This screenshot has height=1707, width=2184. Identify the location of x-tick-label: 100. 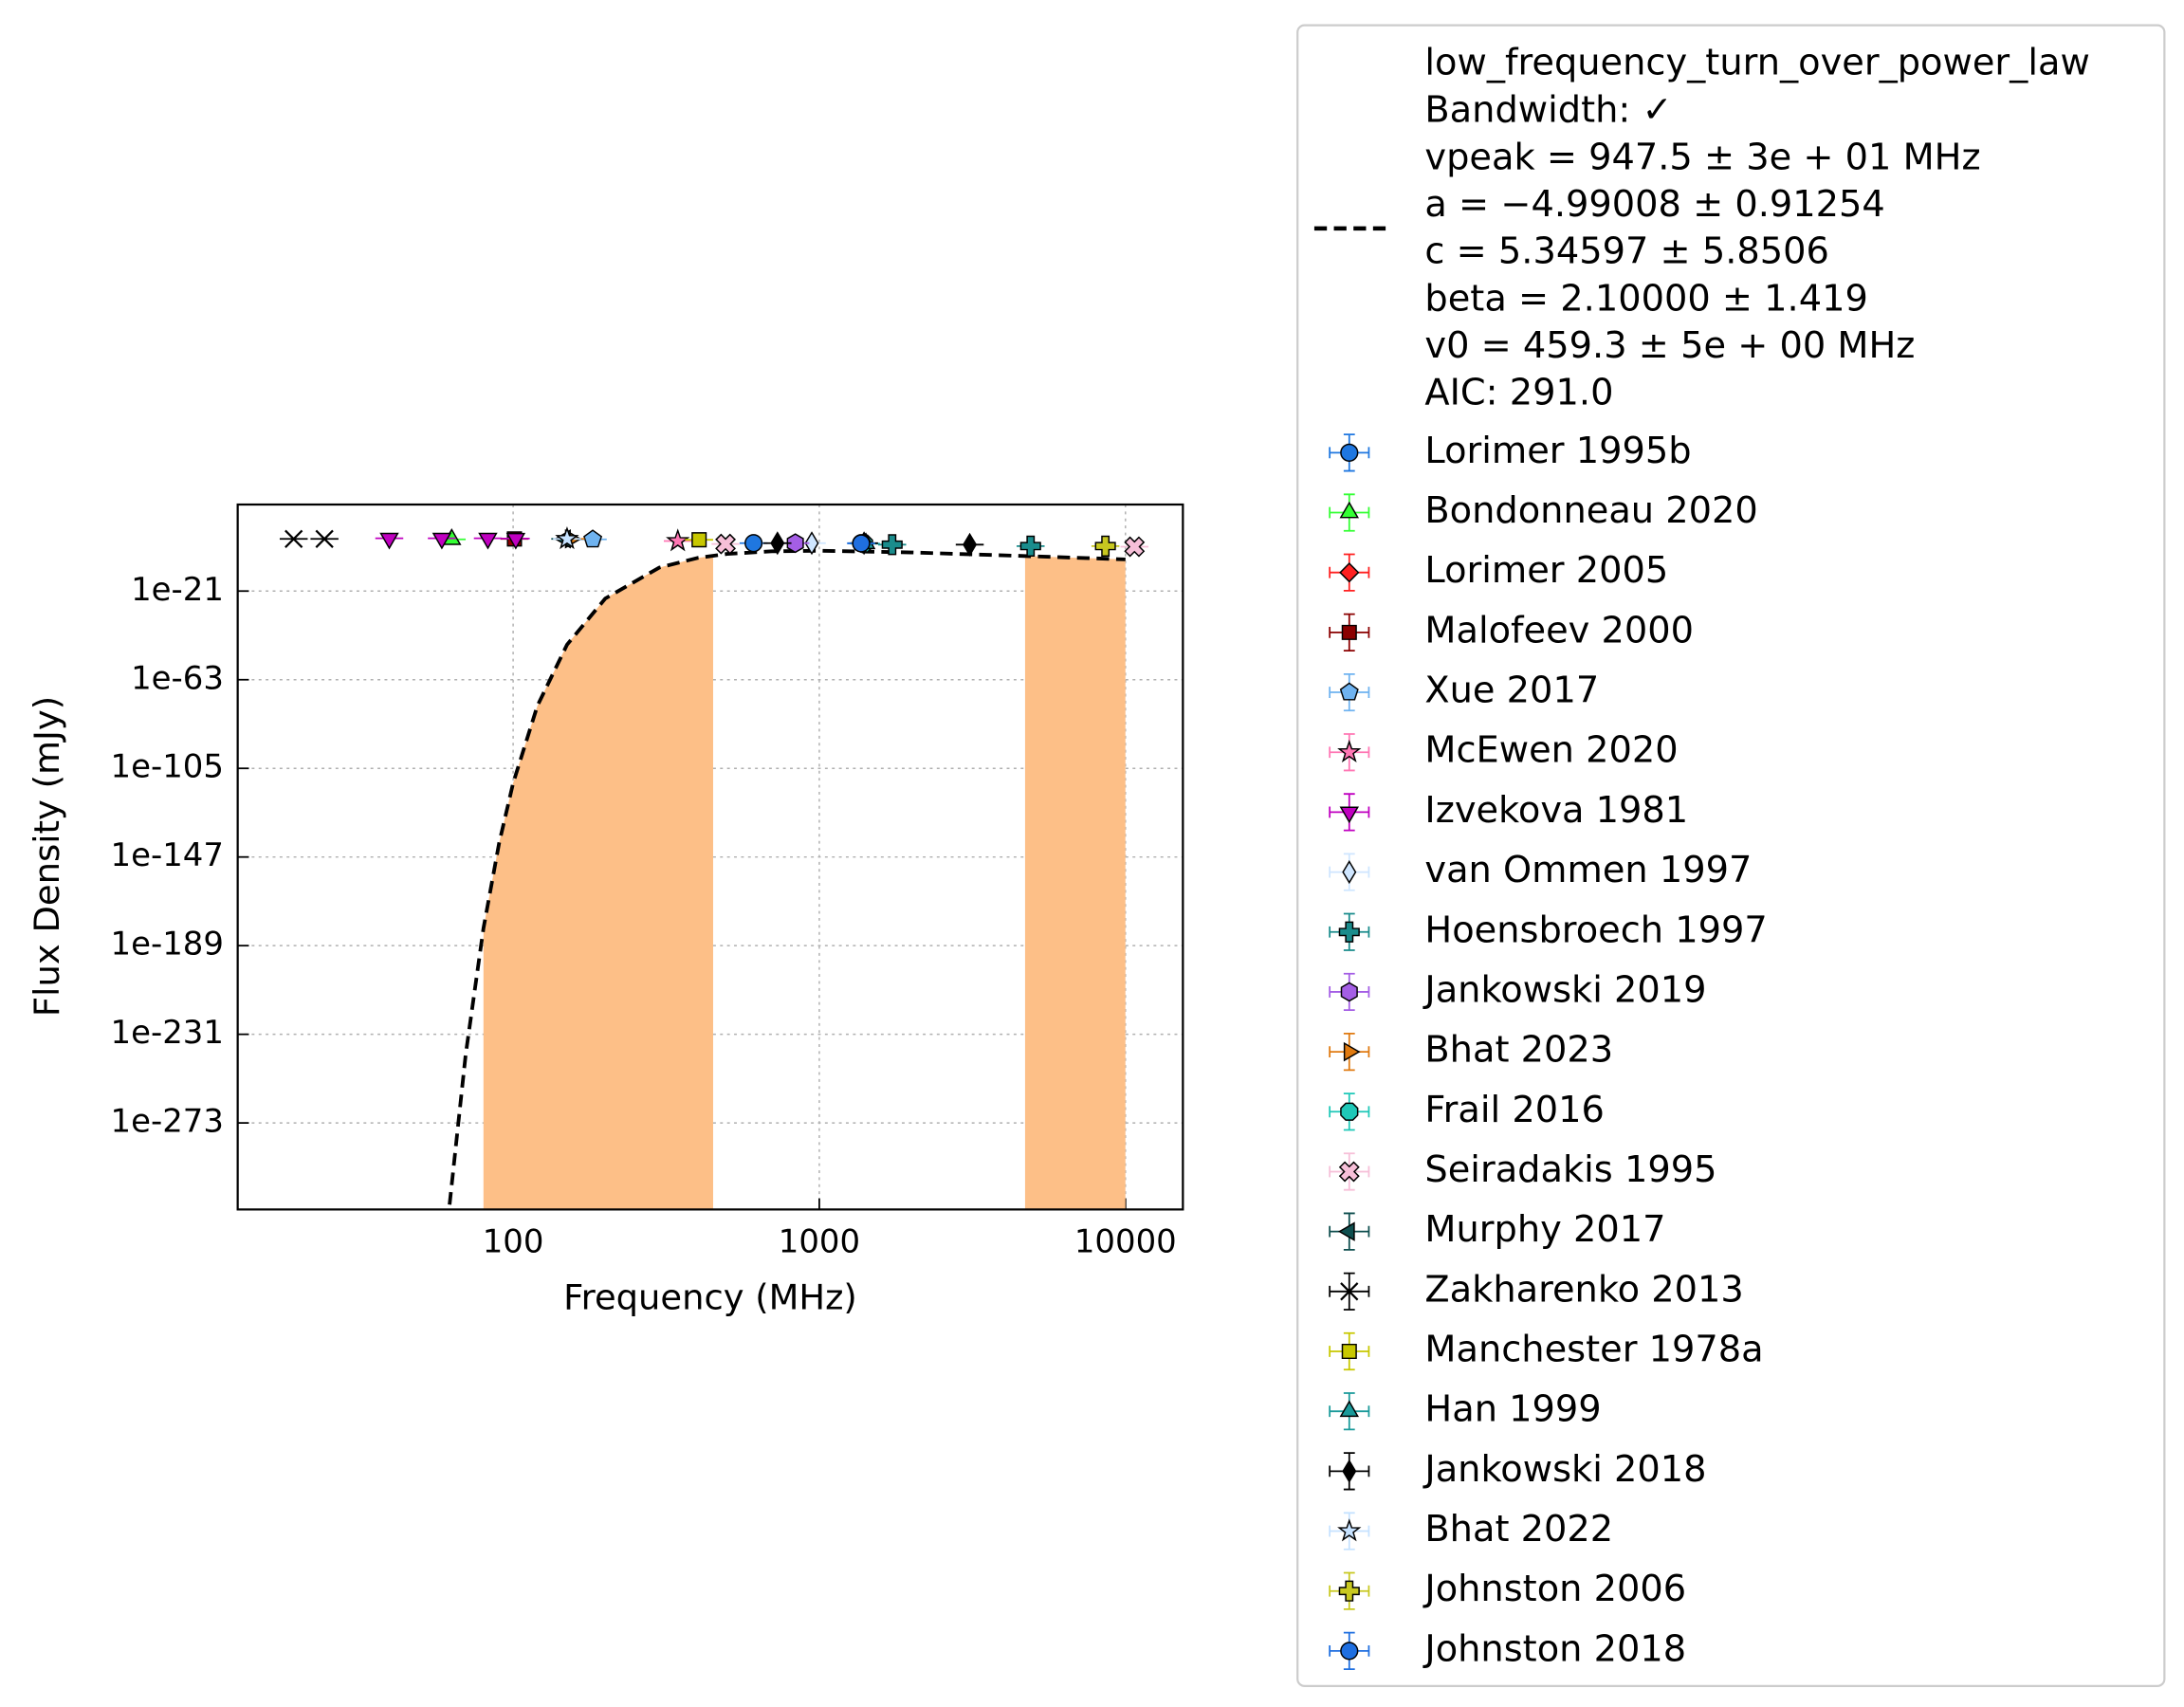
(513, 1241).